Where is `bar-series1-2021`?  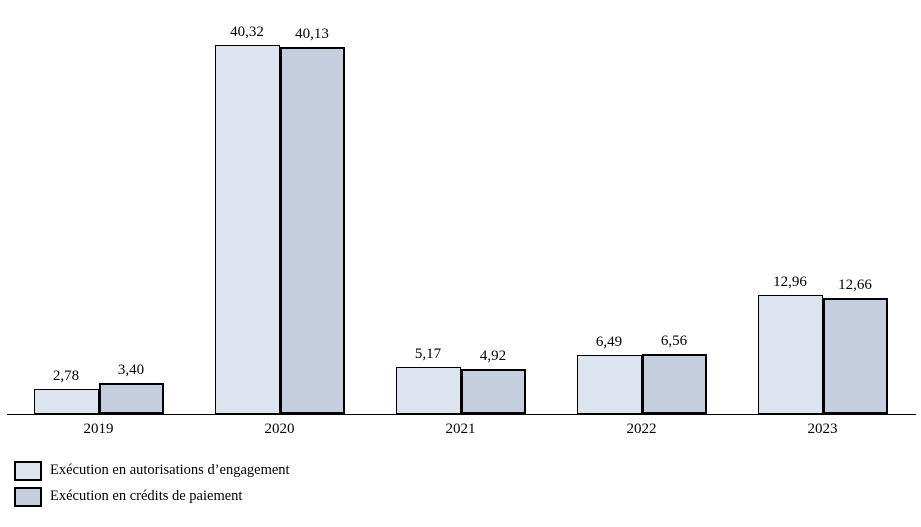
bar-series1-2021 is located at coordinates (428, 390).